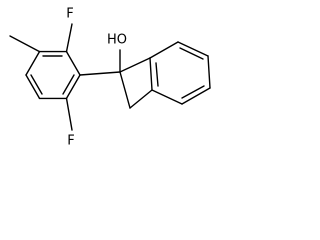 Image resolution: width=320 pixels, height=240 pixels. I want to click on atom-label: HO, so click(117, 40).